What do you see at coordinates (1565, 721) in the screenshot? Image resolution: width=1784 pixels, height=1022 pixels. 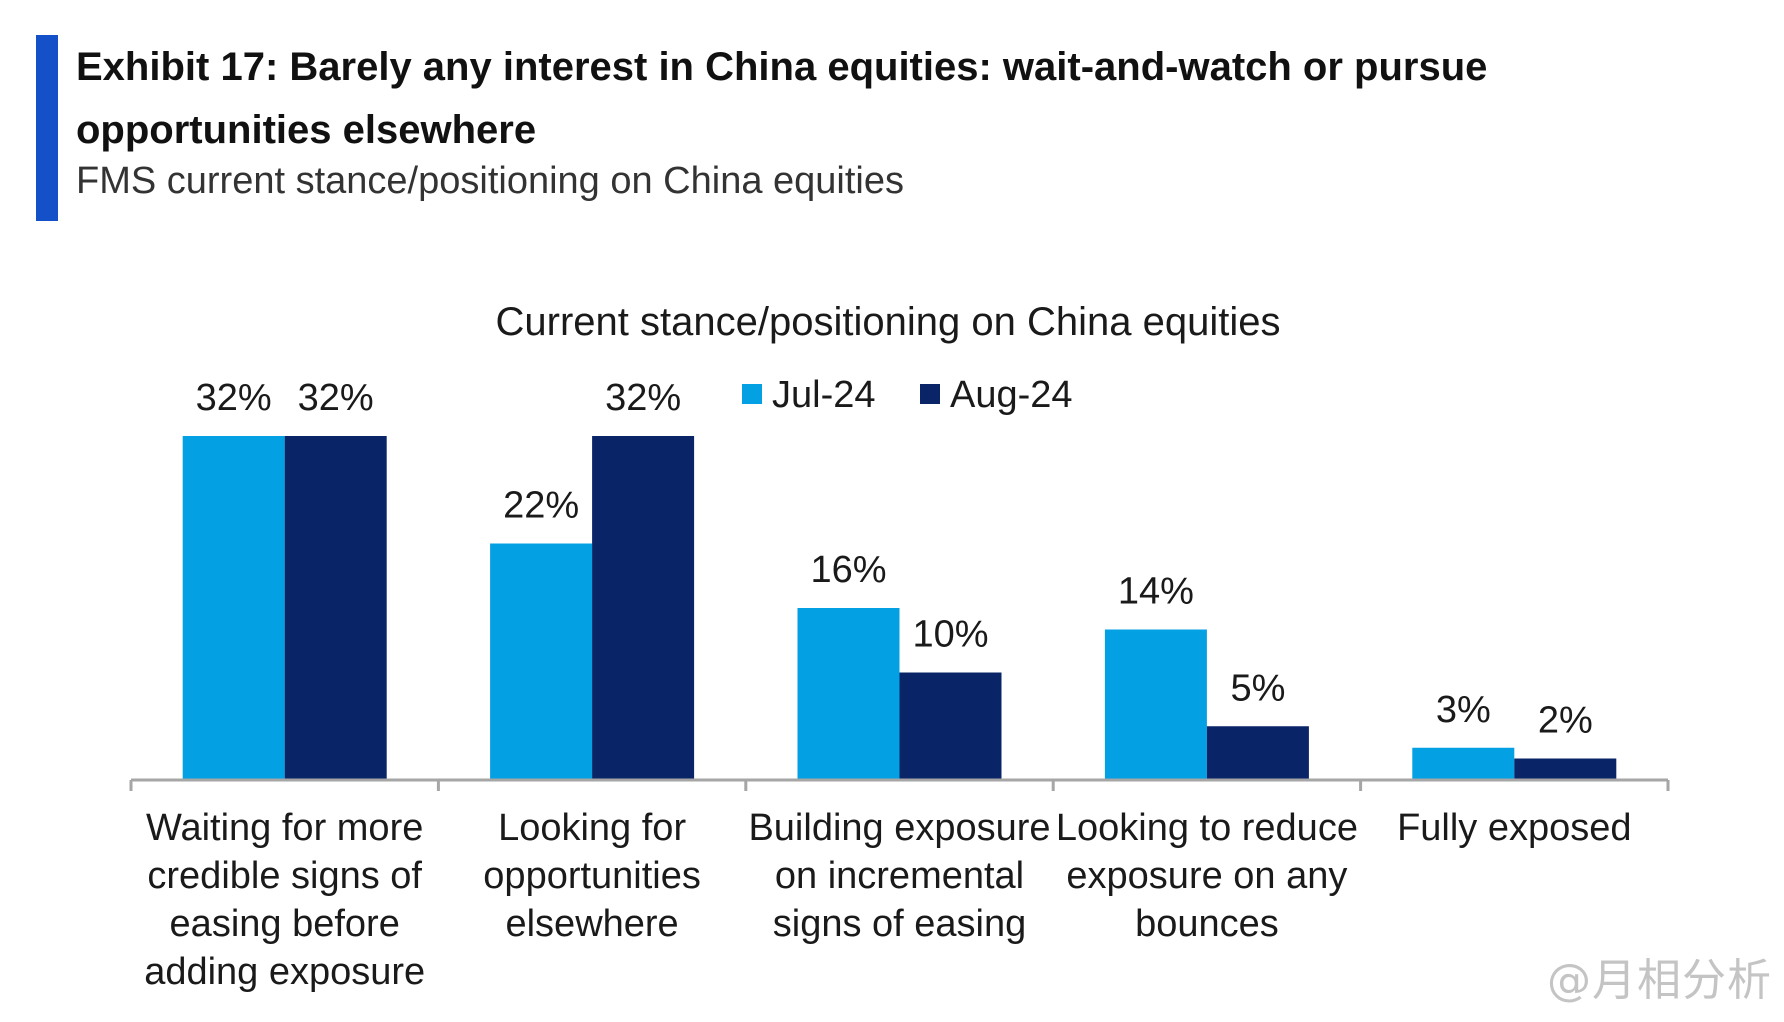 I see `data-label-aug-24-4: 2%` at bounding box center [1565, 721].